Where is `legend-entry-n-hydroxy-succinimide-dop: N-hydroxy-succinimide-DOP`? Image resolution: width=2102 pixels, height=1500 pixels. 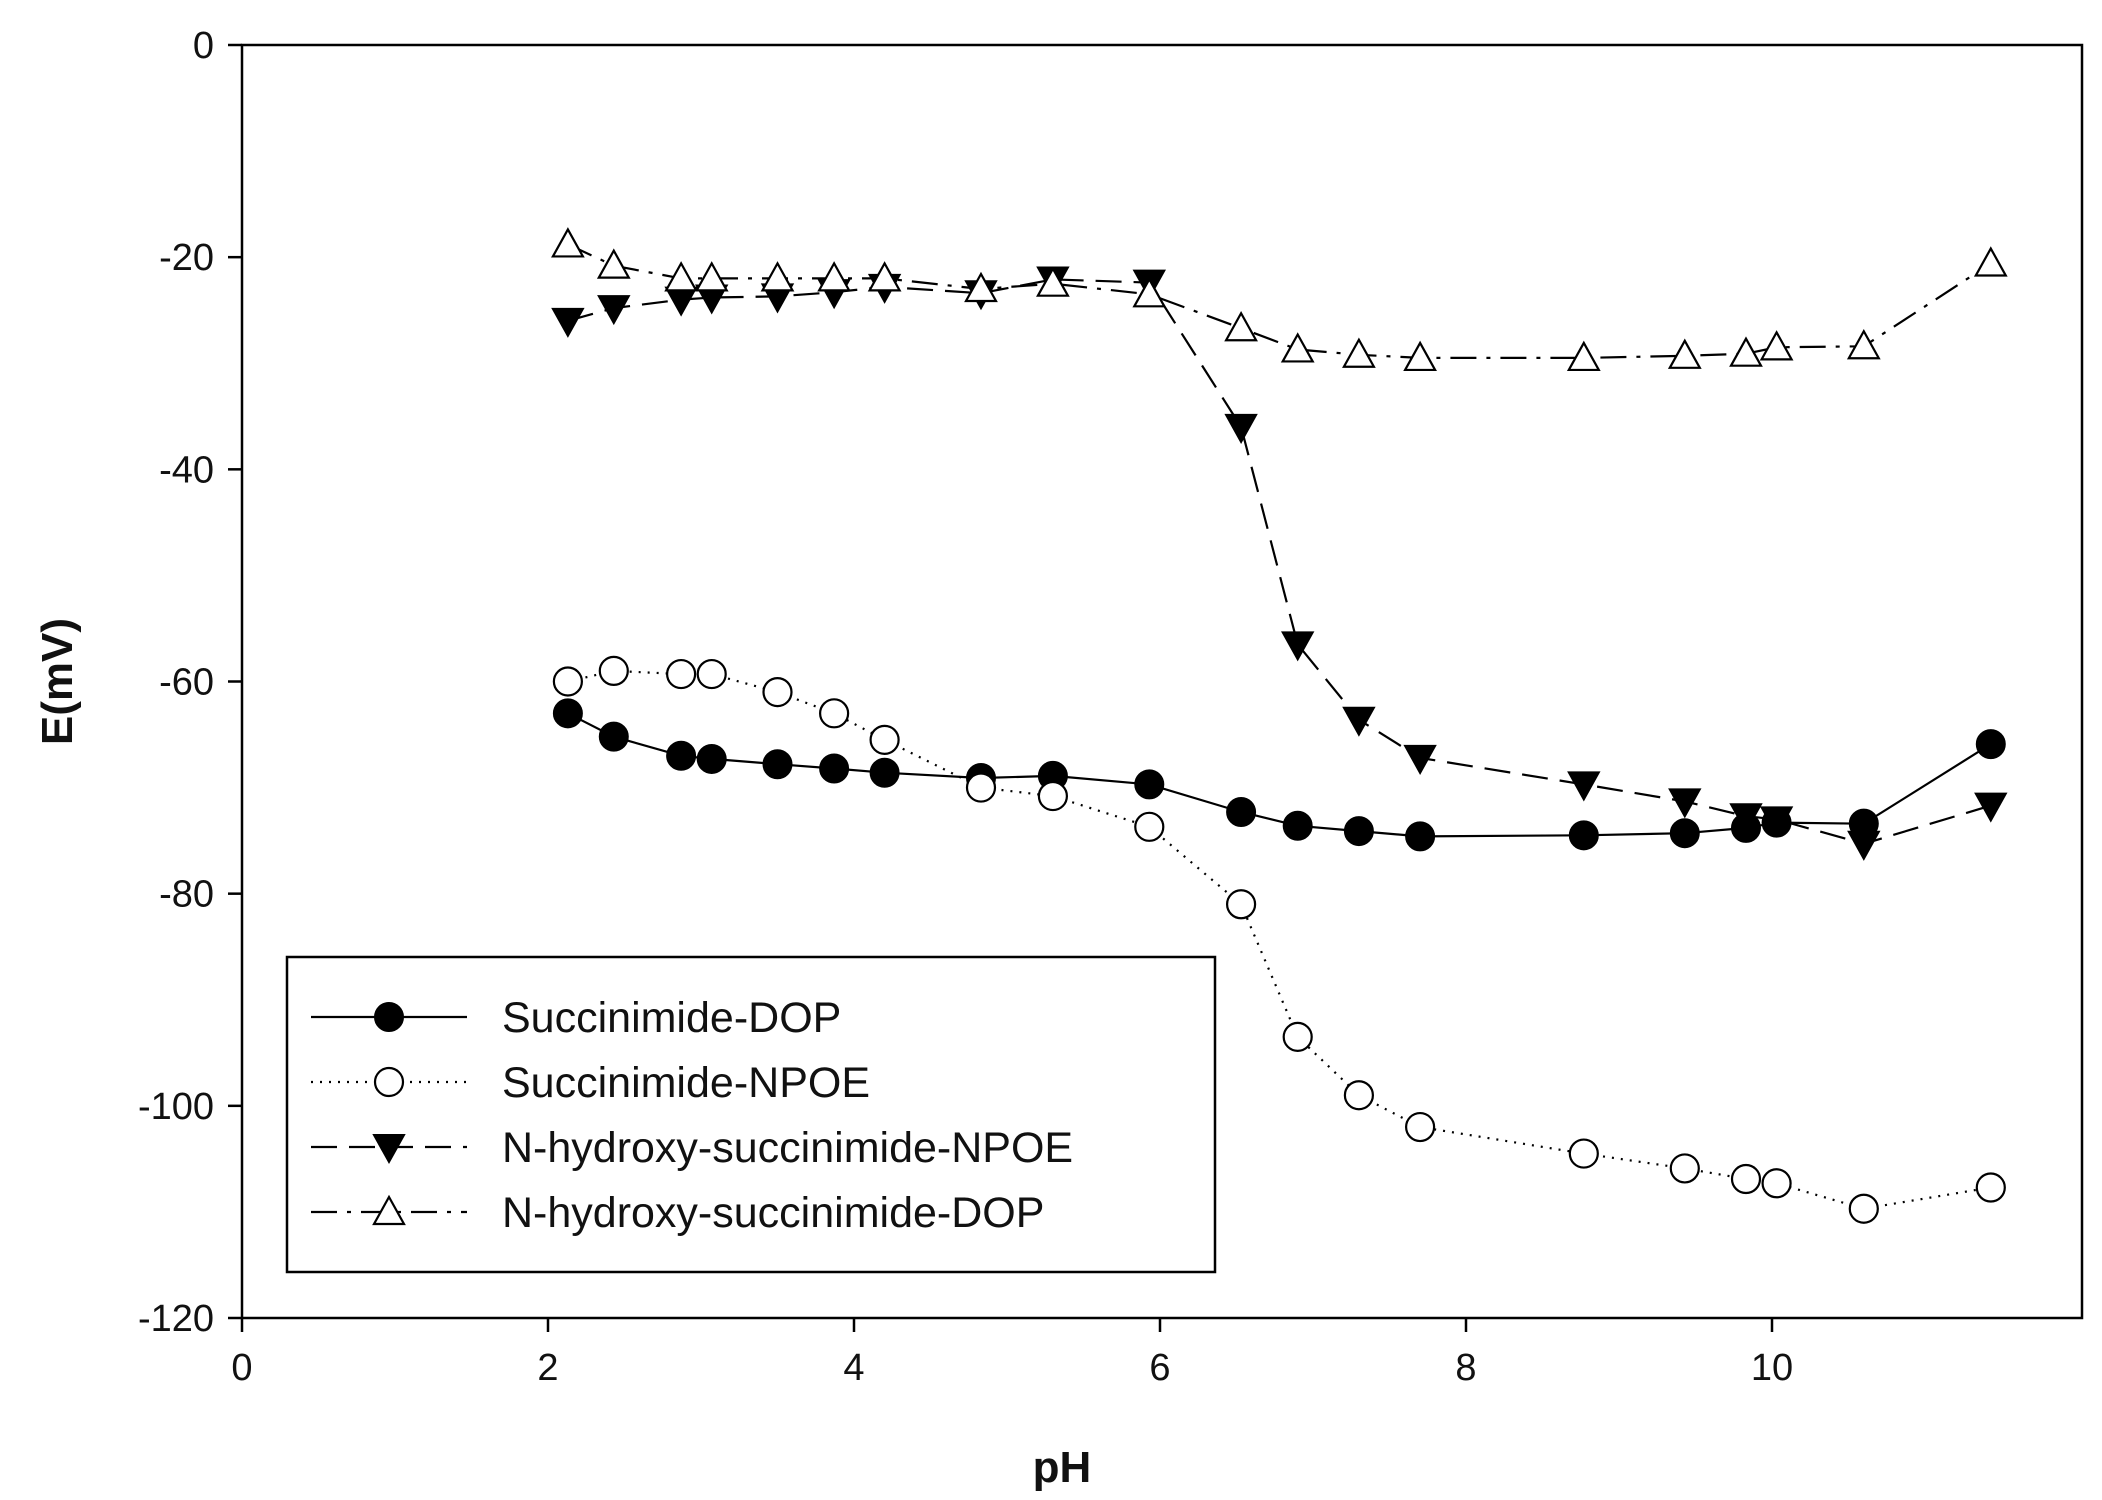
legend-entry-n-hydroxy-succinimide-dop: N-hydroxy-succinimide-DOP is located at coordinates (677, 1213).